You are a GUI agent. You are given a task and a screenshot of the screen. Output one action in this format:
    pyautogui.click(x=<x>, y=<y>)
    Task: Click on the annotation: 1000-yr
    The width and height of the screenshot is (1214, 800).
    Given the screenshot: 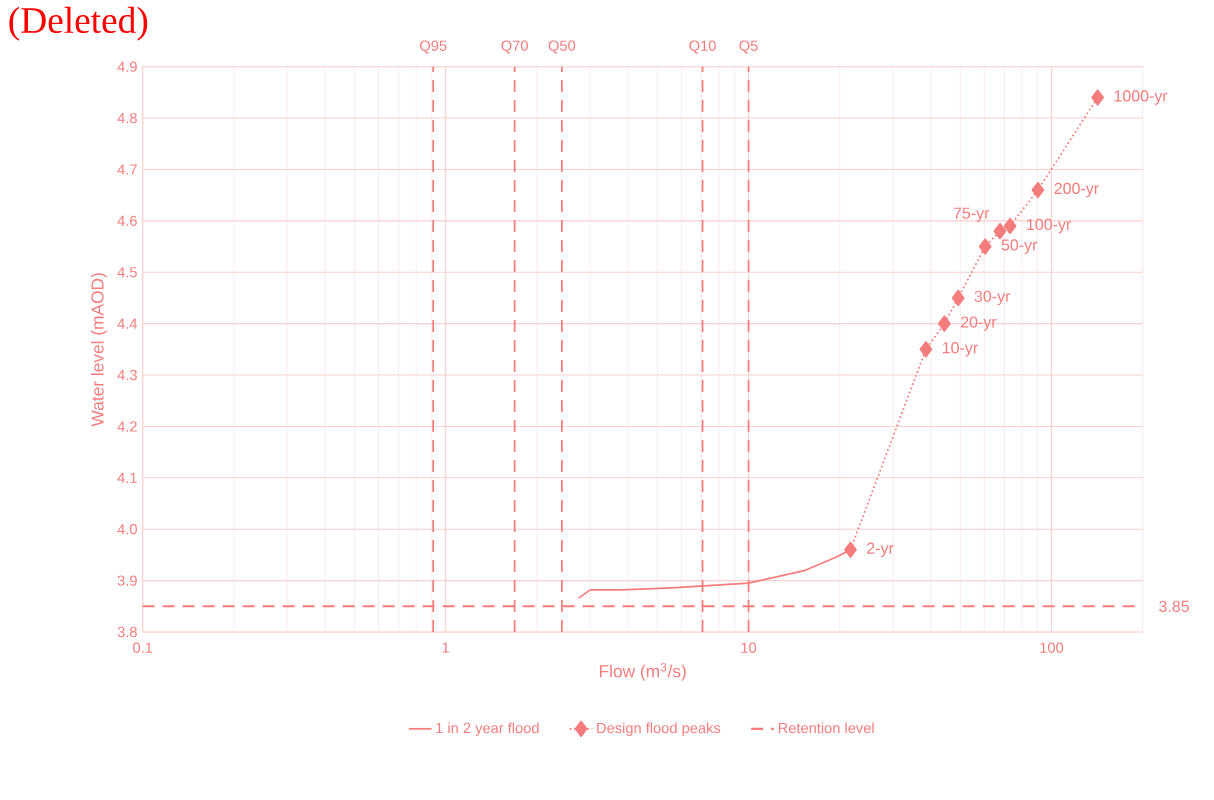 What is the action you would take?
    pyautogui.click(x=1141, y=97)
    